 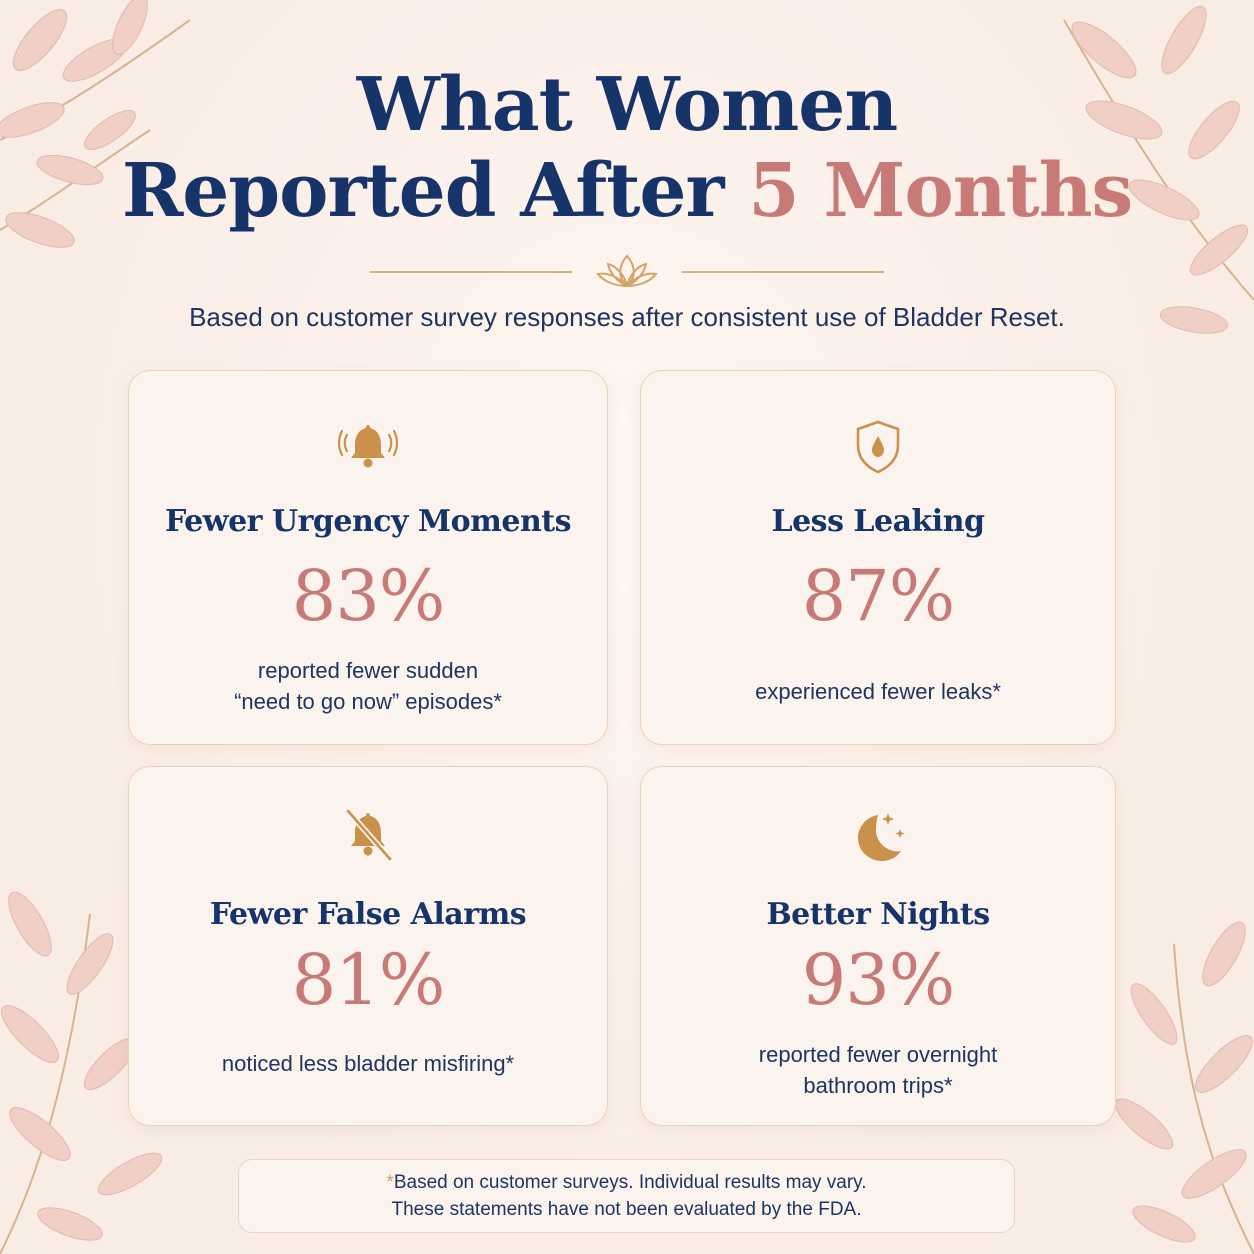 What do you see at coordinates (878, 521) in the screenshot?
I see `card-title-leaking: Less Leaking` at bounding box center [878, 521].